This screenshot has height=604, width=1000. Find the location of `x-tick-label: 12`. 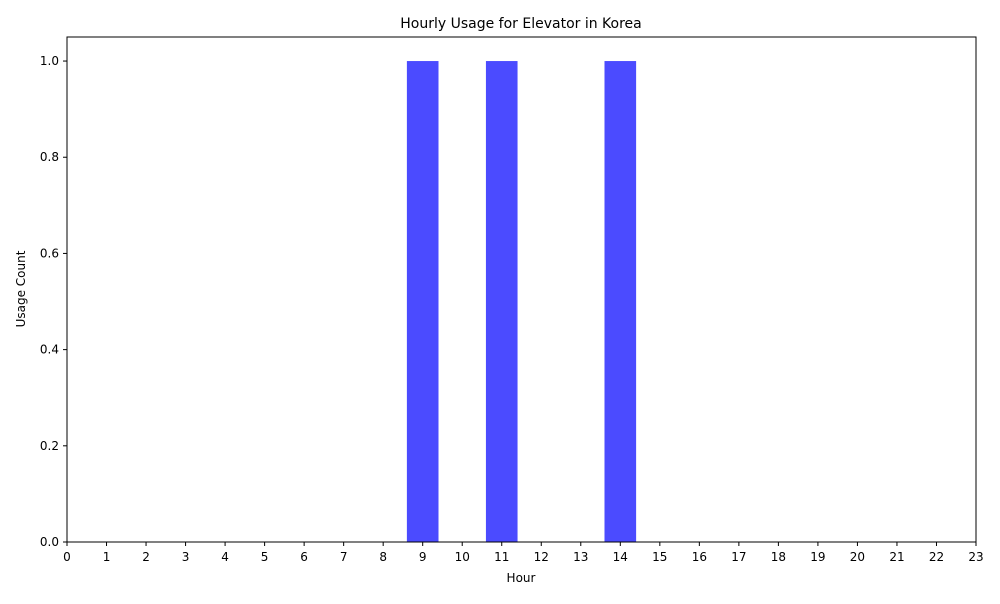

x-tick-label: 12 is located at coordinates (541, 557).